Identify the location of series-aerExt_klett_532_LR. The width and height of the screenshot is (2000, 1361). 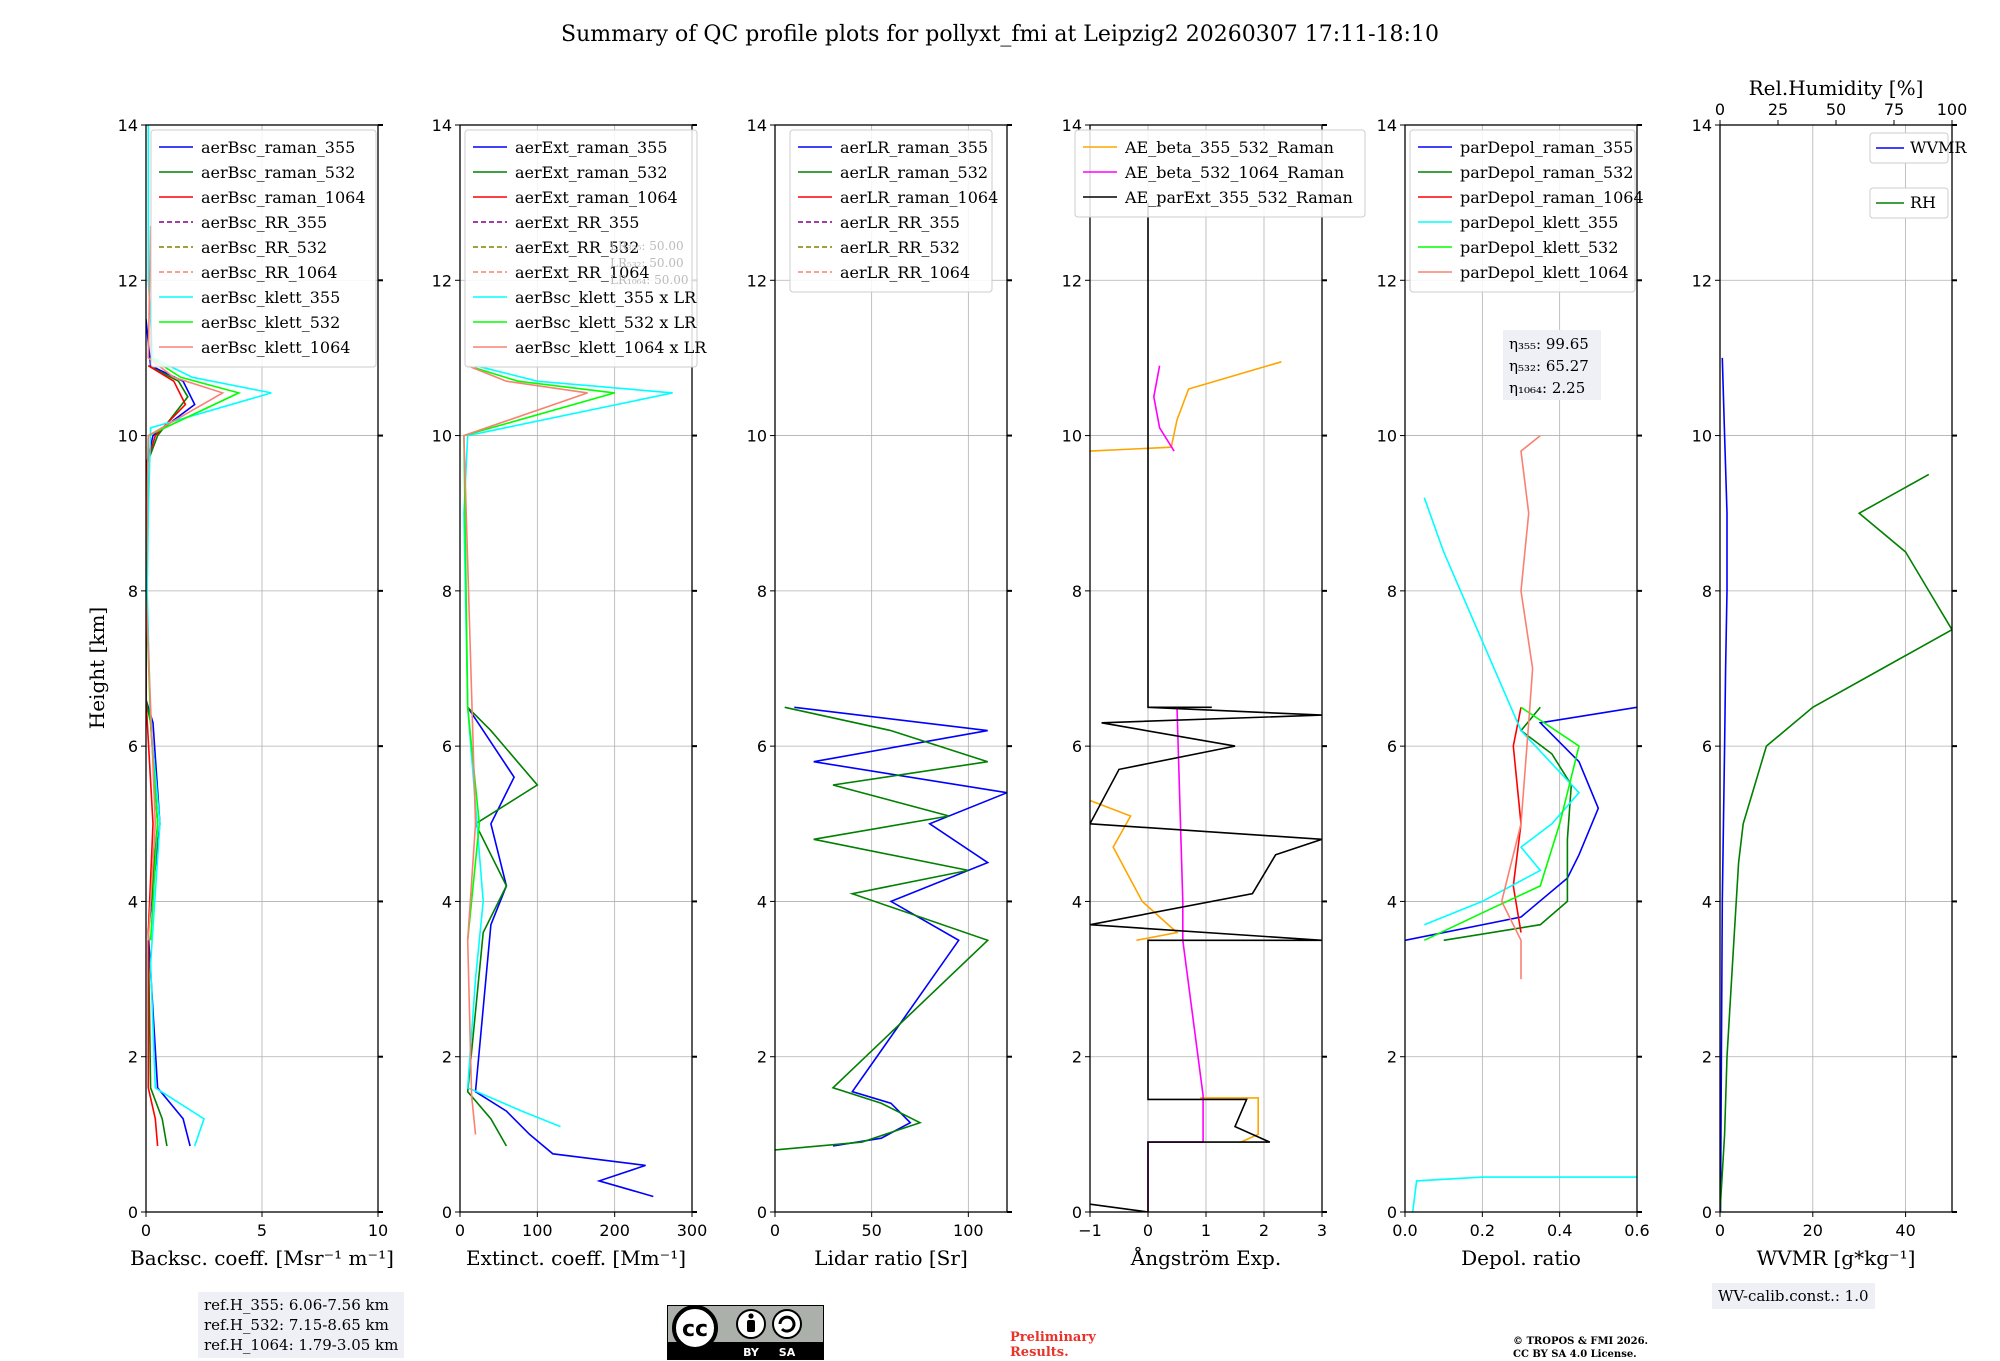
(539, 652).